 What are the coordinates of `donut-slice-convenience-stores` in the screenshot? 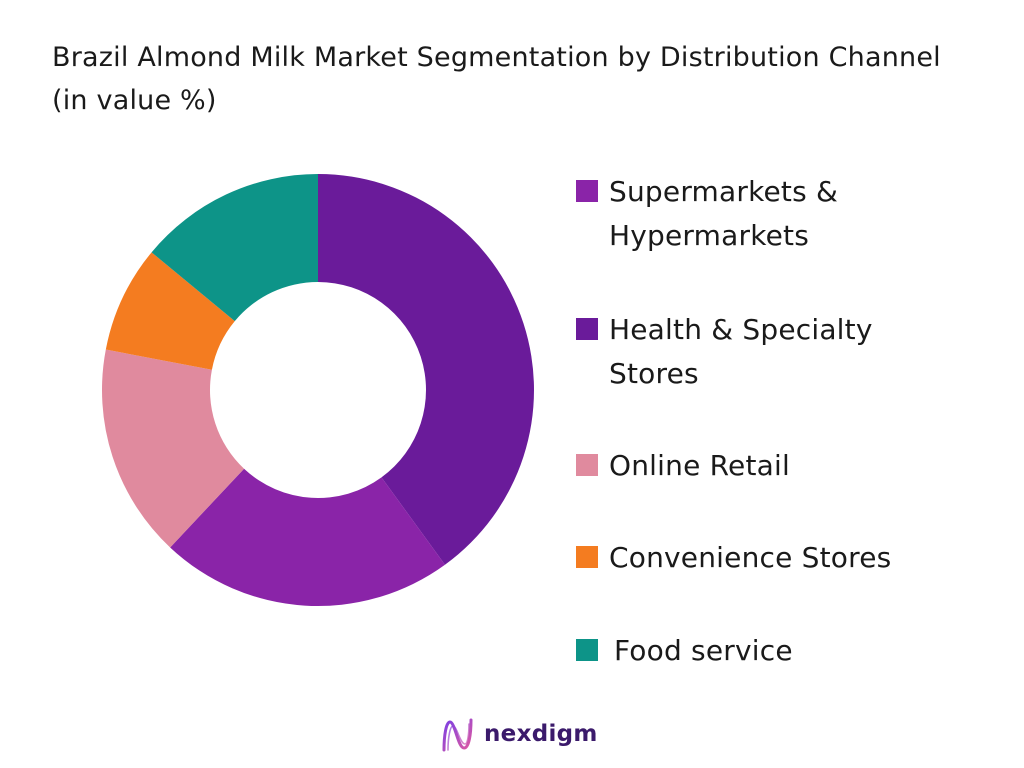 It's located at (170, 311).